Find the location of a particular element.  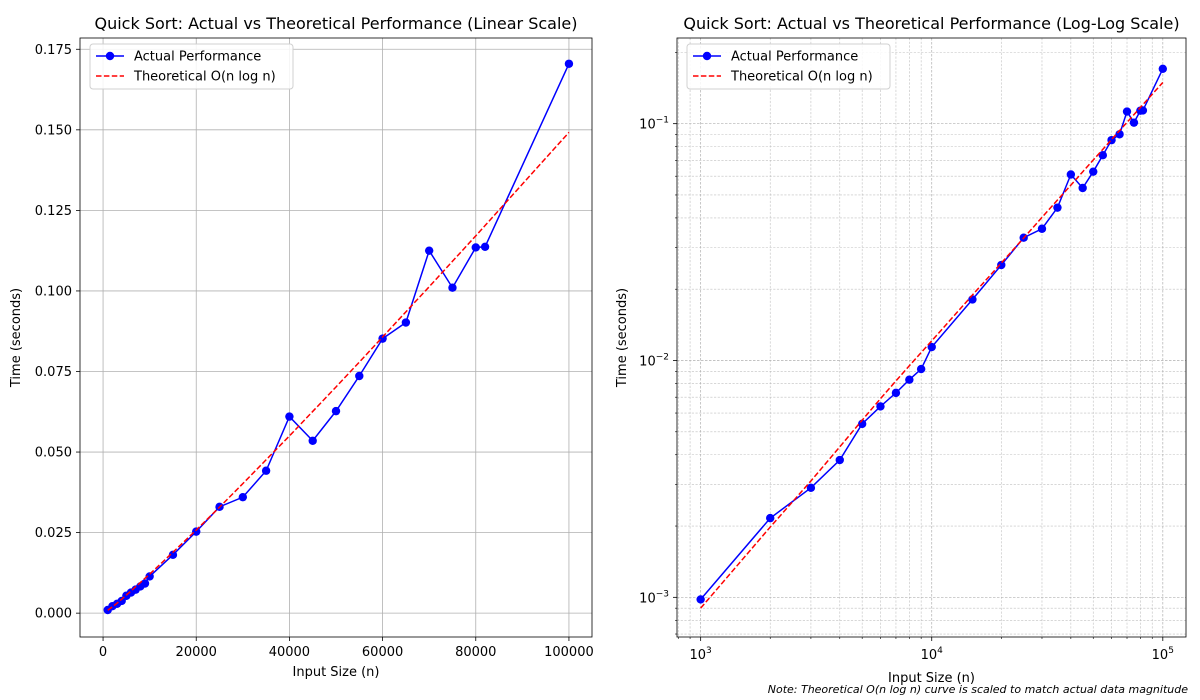

y-tick-label: 0.150 is located at coordinates (53, 130).